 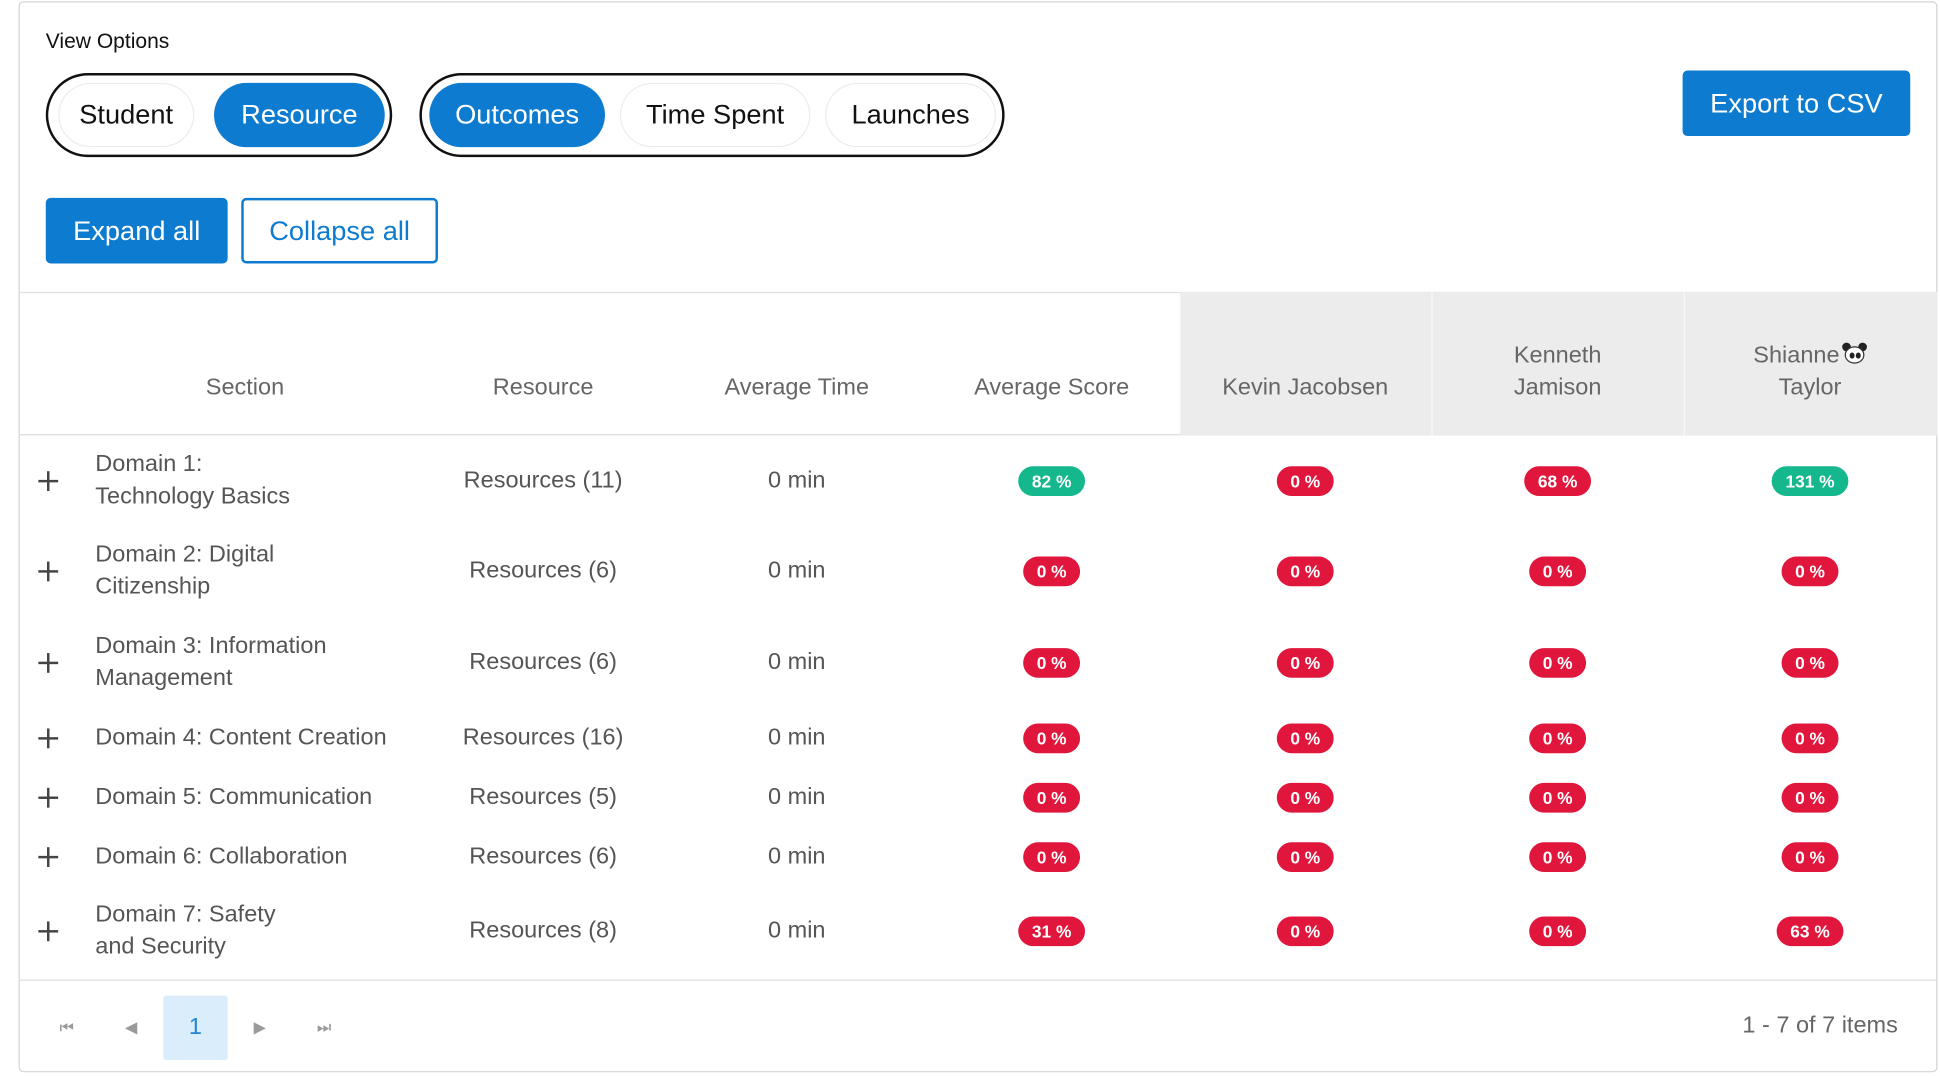 What do you see at coordinates (126, 115) in the screenshot?
I see `student-view-option: Student` at bounding box center [126, 115].